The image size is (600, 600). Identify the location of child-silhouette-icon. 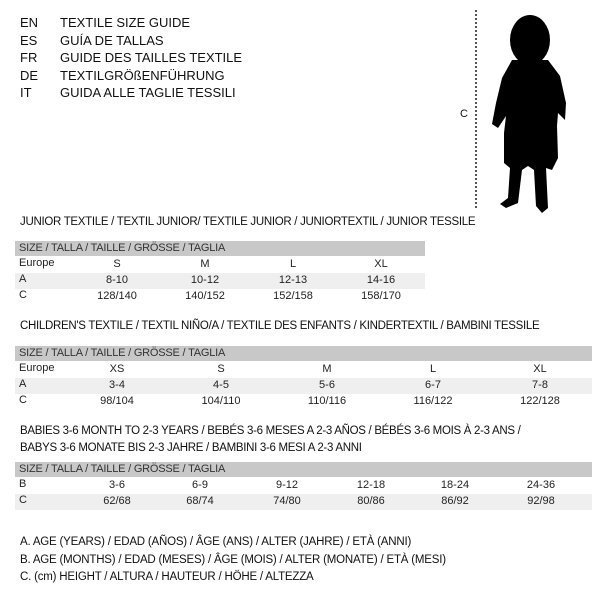
(529, 114).